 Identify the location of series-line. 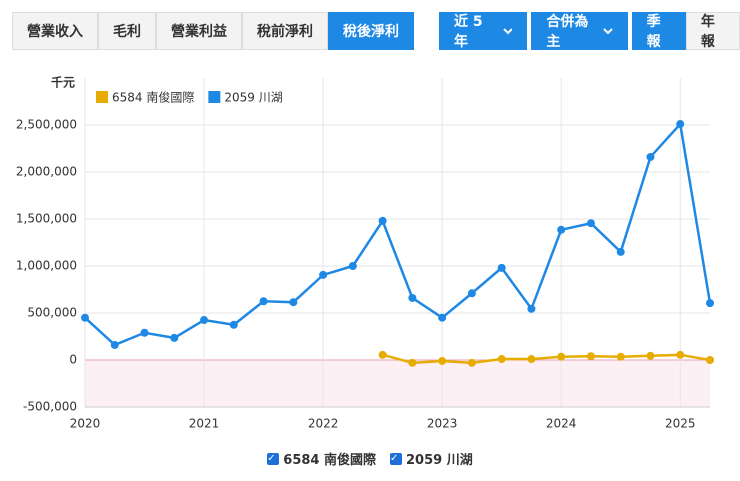
(546, 359).